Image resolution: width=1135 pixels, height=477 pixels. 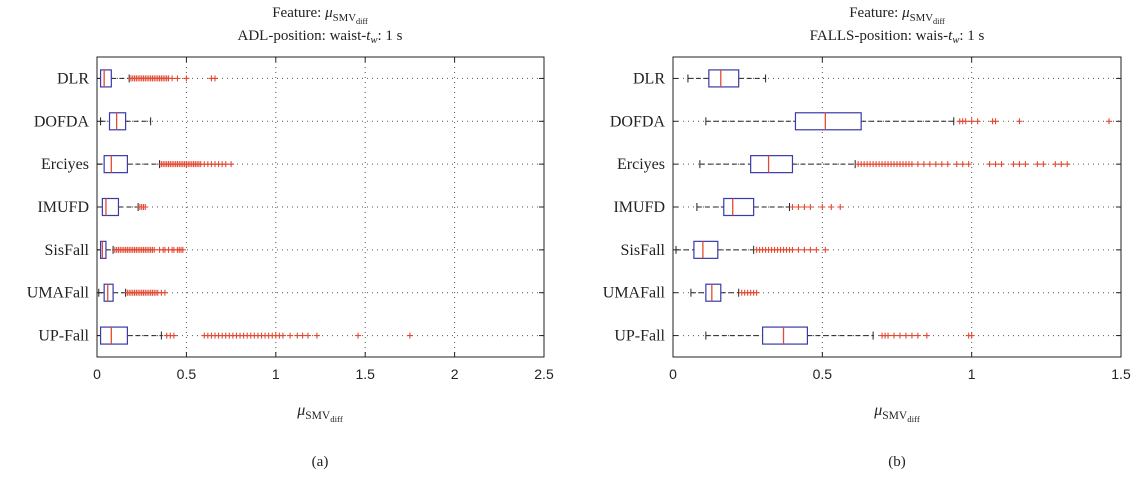 What do you see at coordinates (320, 37) in the screenshot?
I see `chart-subtitle: ADL-position: waist-tw: 1 s` at bounding box center [320, 37].